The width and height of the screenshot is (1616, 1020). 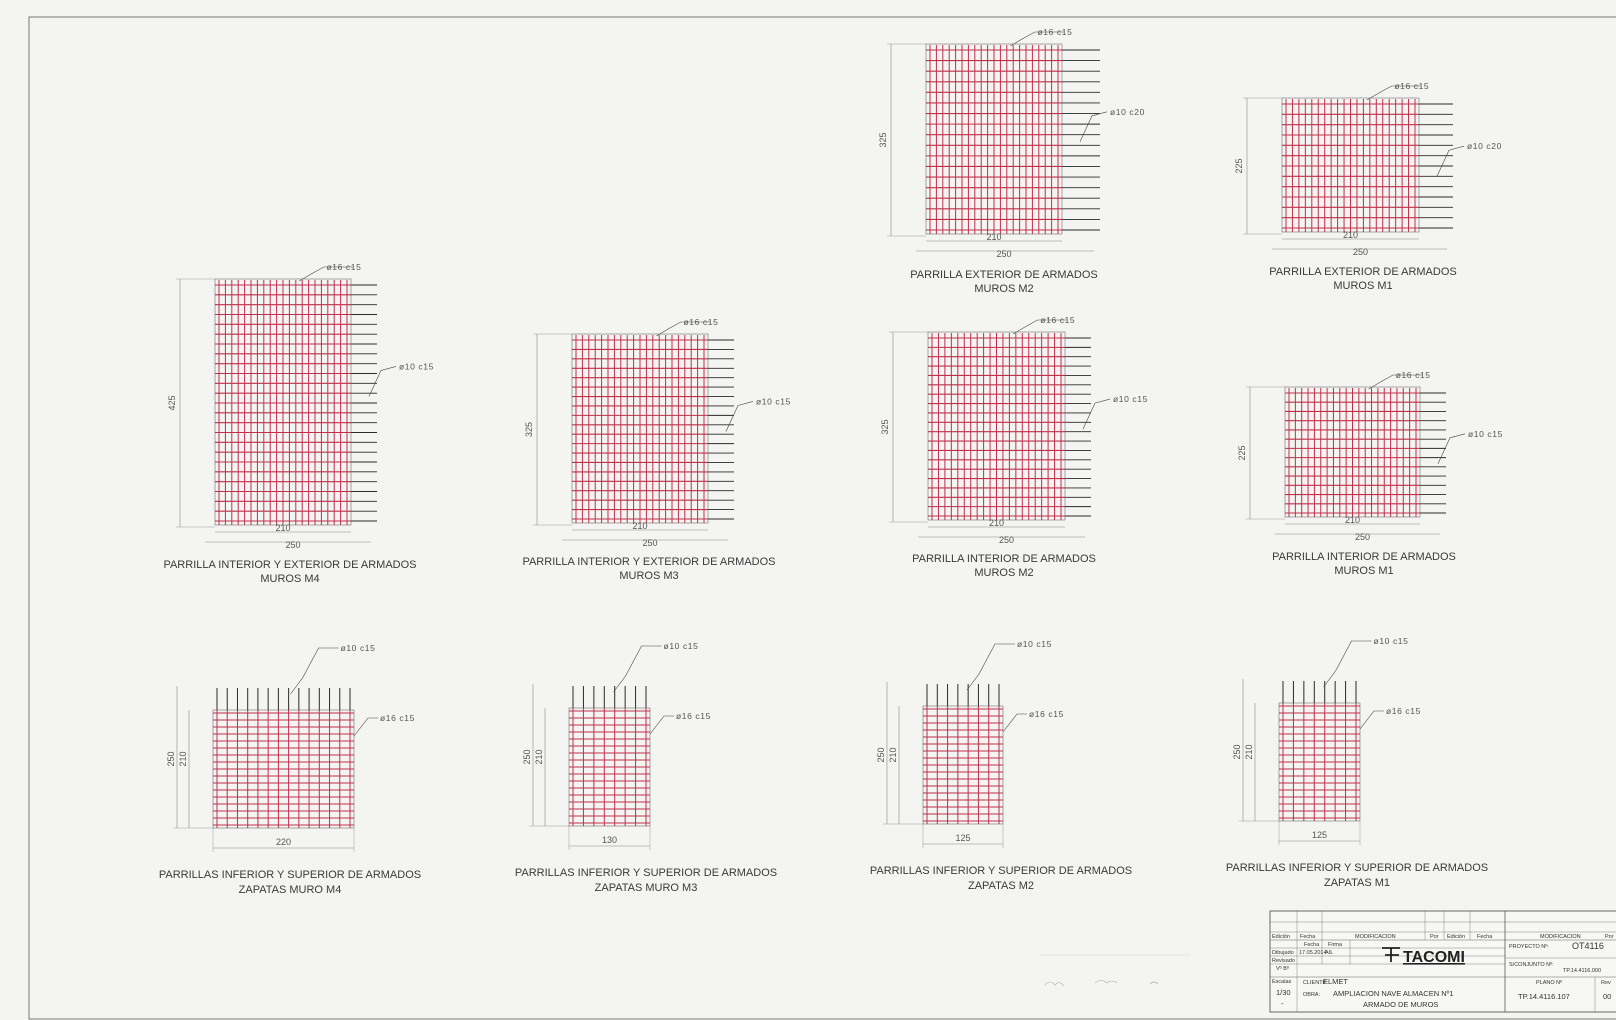 I want to click on wall-mesh-panel-2: ø16 c15 ø10 c15 425 210 250, so click(x=300, y=406).